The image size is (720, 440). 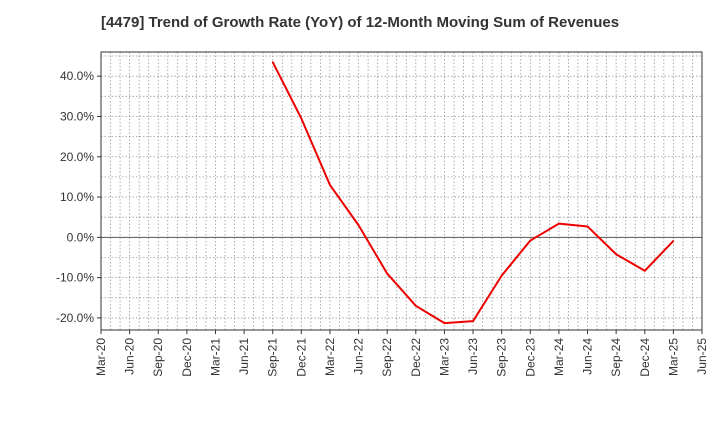 What do you see at coordinates (559, 357) in the screenshot?
I see `x-tick-label: Mar-24` at bounding box center [559, 357].